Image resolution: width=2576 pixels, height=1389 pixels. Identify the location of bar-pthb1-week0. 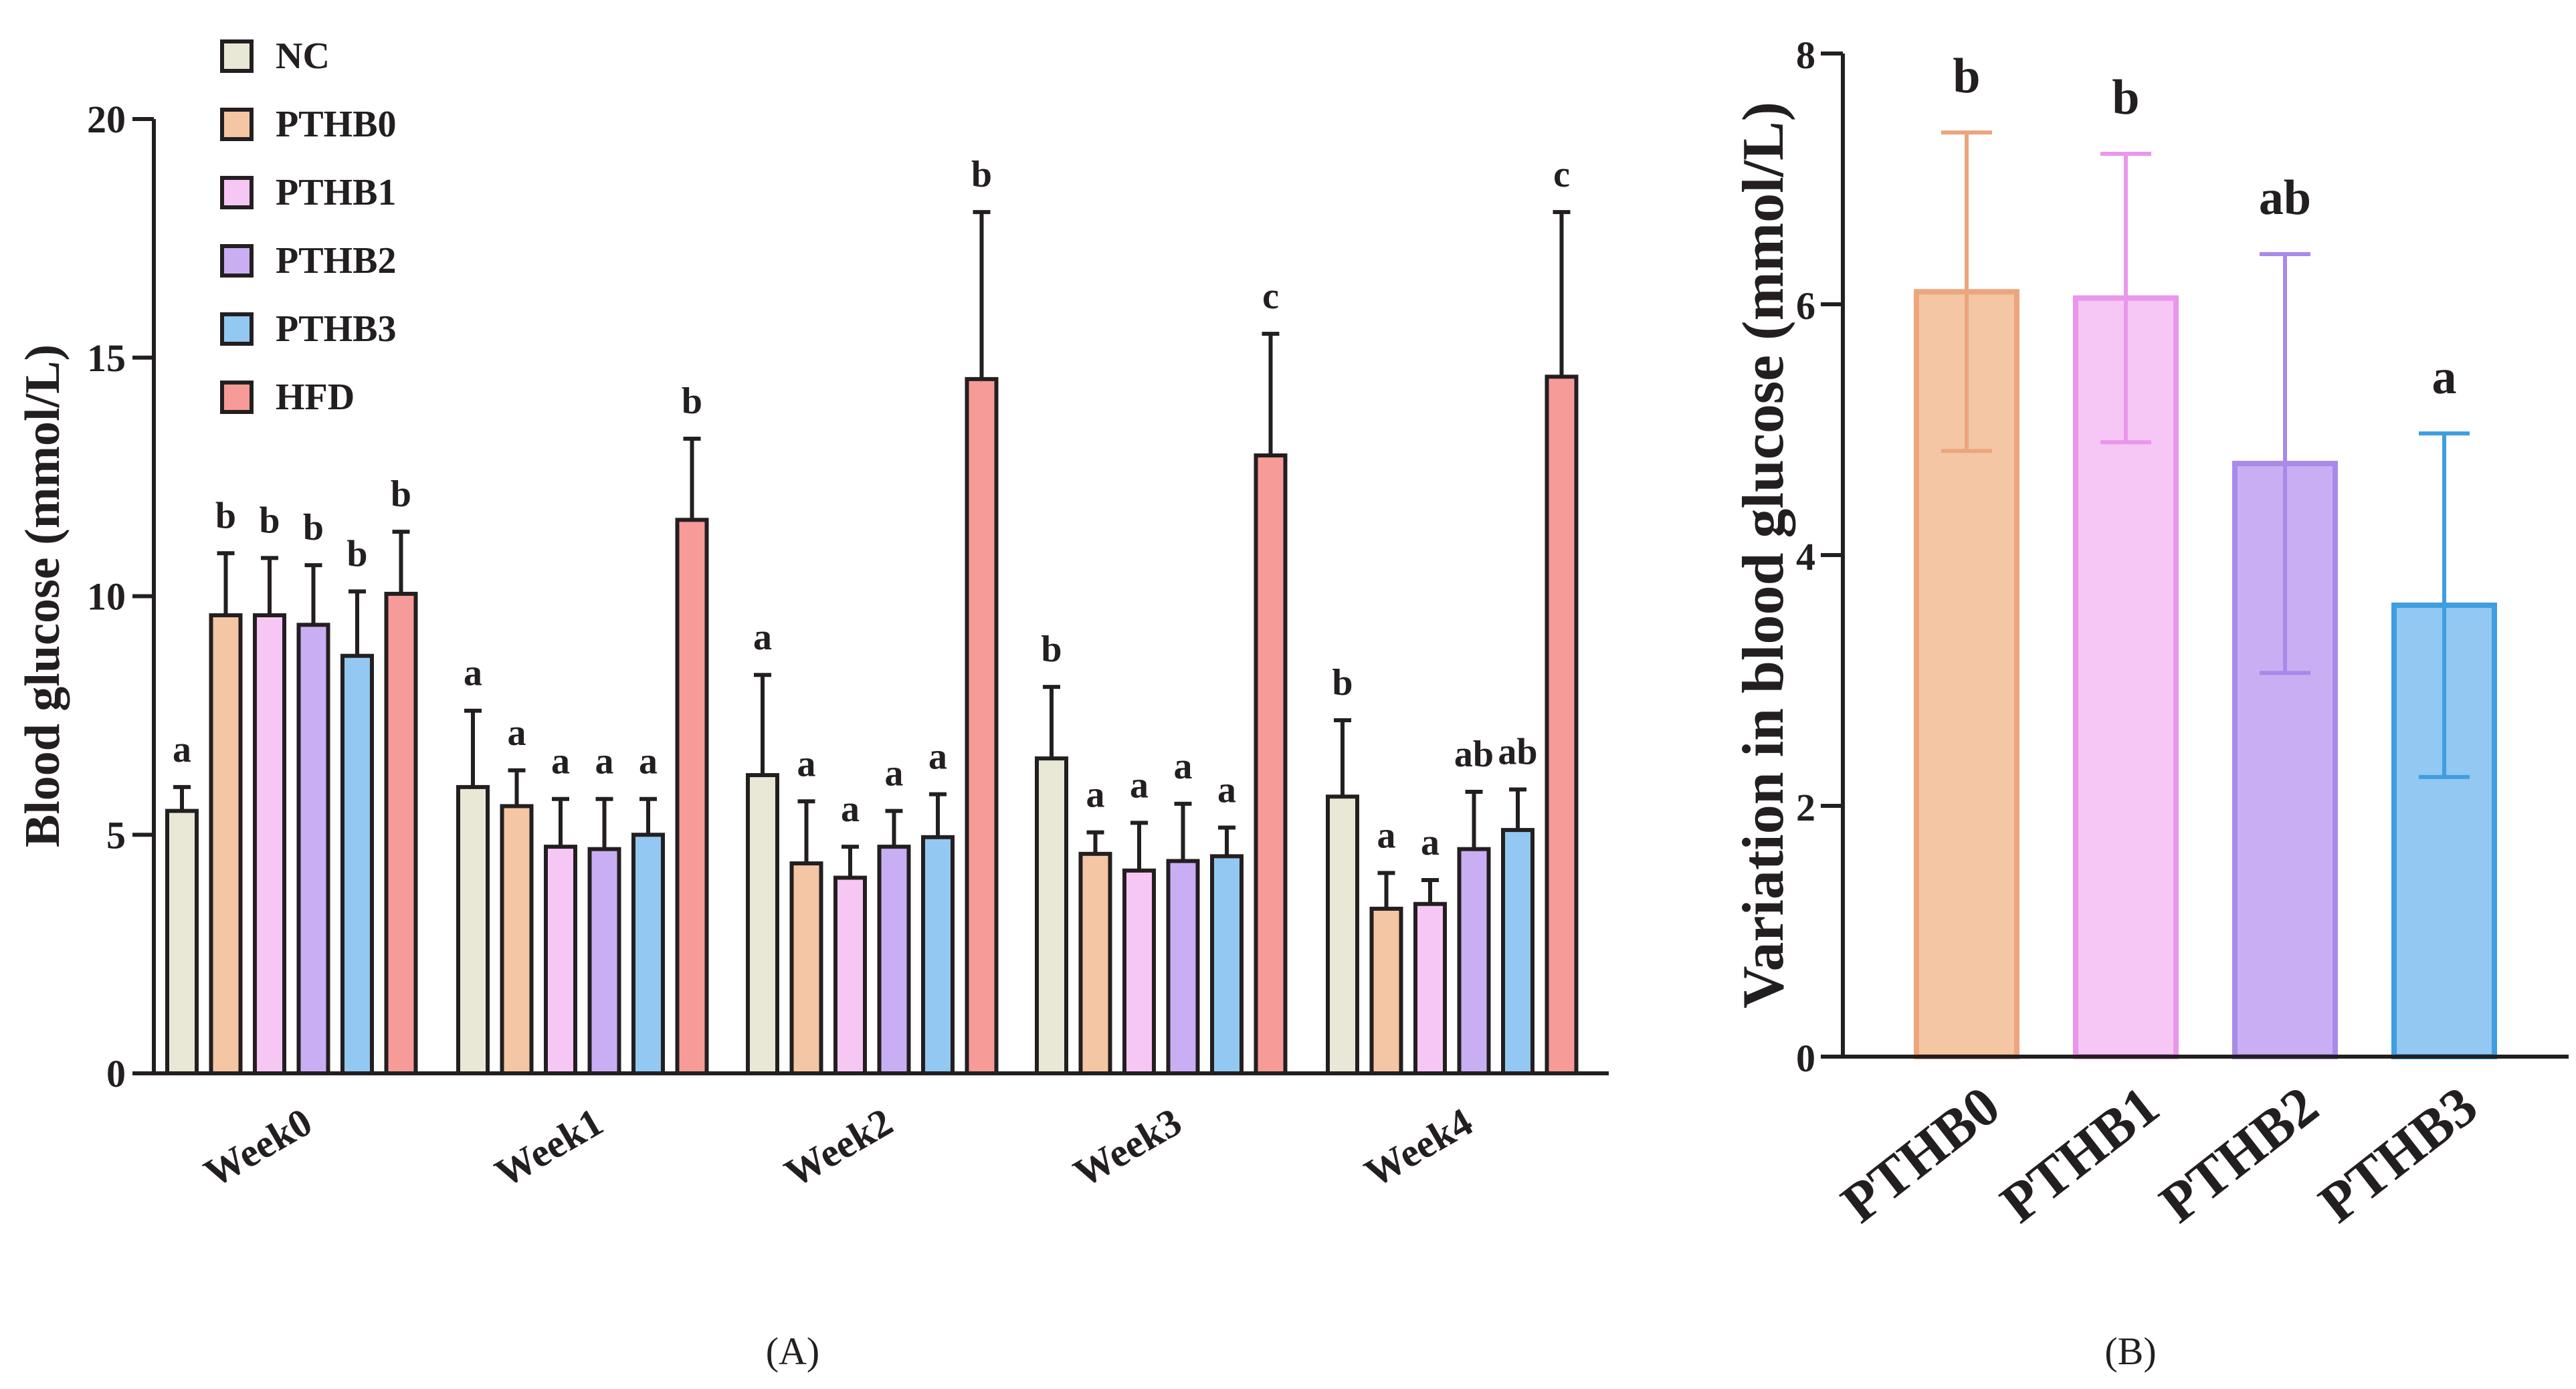
(269, 844).